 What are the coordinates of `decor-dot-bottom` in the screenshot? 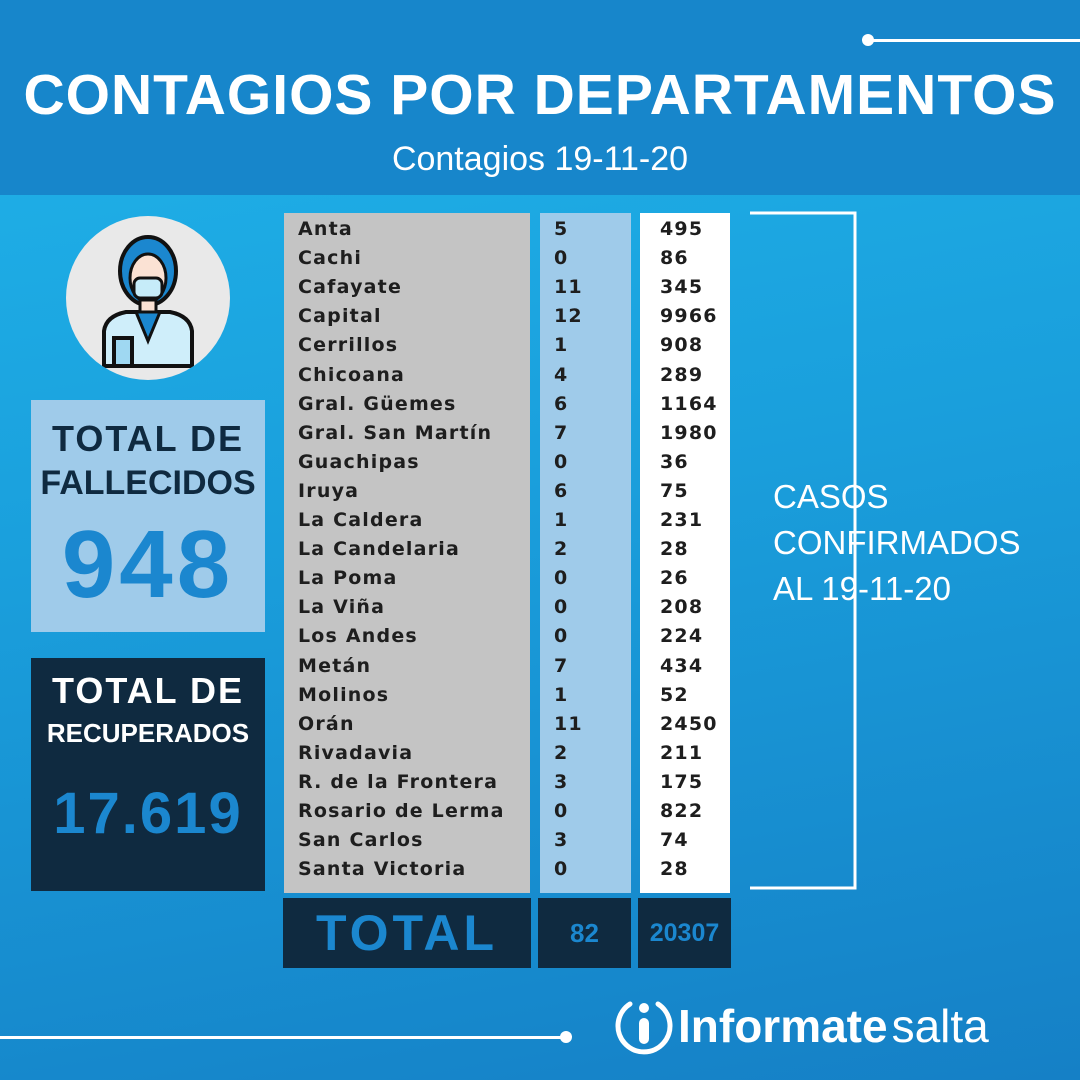 It's located at (566, 1037).